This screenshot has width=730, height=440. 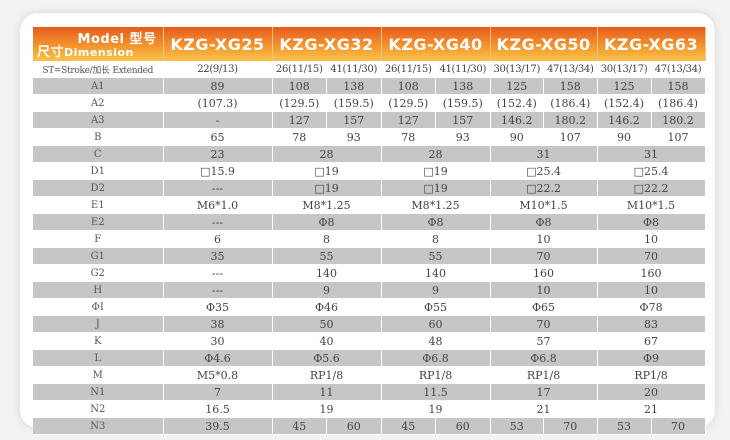 I want to click on value-cell: (107.3), so click(x=218, y=103).